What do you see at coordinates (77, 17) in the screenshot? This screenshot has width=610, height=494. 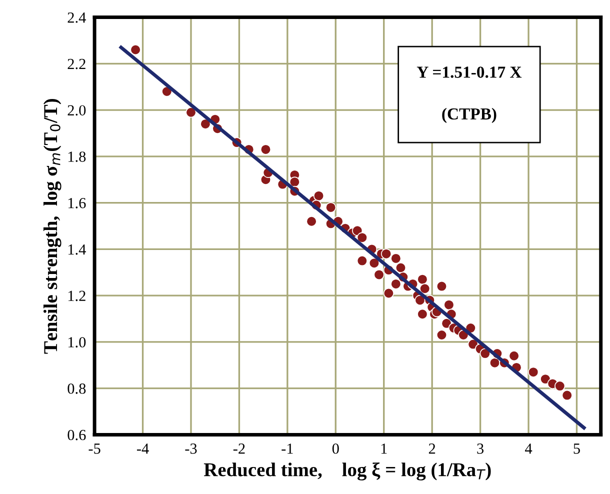 I see `y-tick-label: 2.4` at bounding box center [77, 17].